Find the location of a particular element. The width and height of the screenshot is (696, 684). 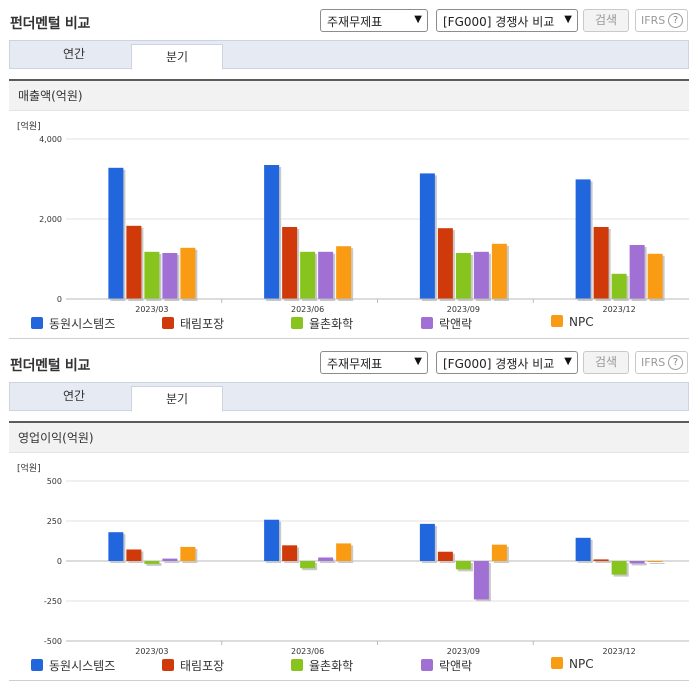

chart-title: 영업이익(억원) is located at coordinates (349, 438).